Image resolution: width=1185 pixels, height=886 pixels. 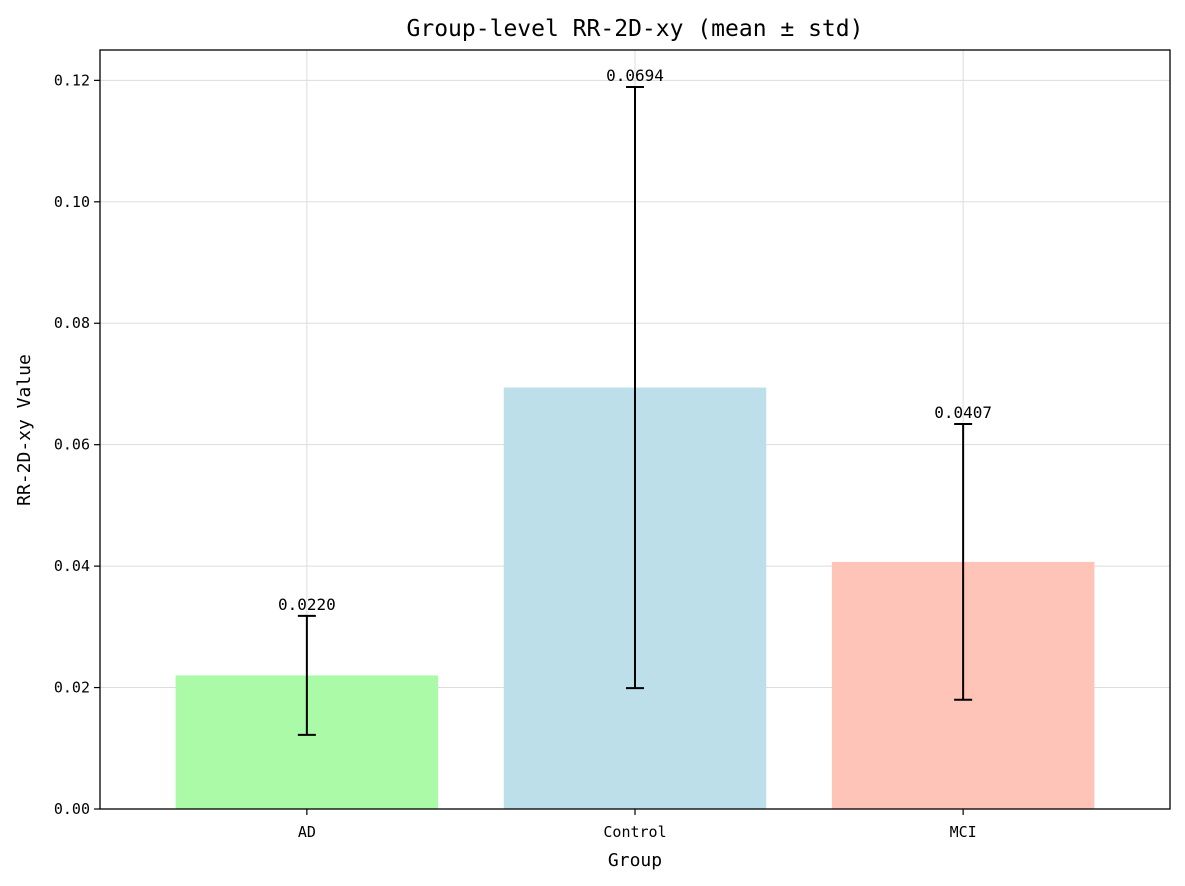 What do you see at coordinates (963, 832) in the screenshot?
I see `x-tick-label: MCI` at bounding box center [963, 832].